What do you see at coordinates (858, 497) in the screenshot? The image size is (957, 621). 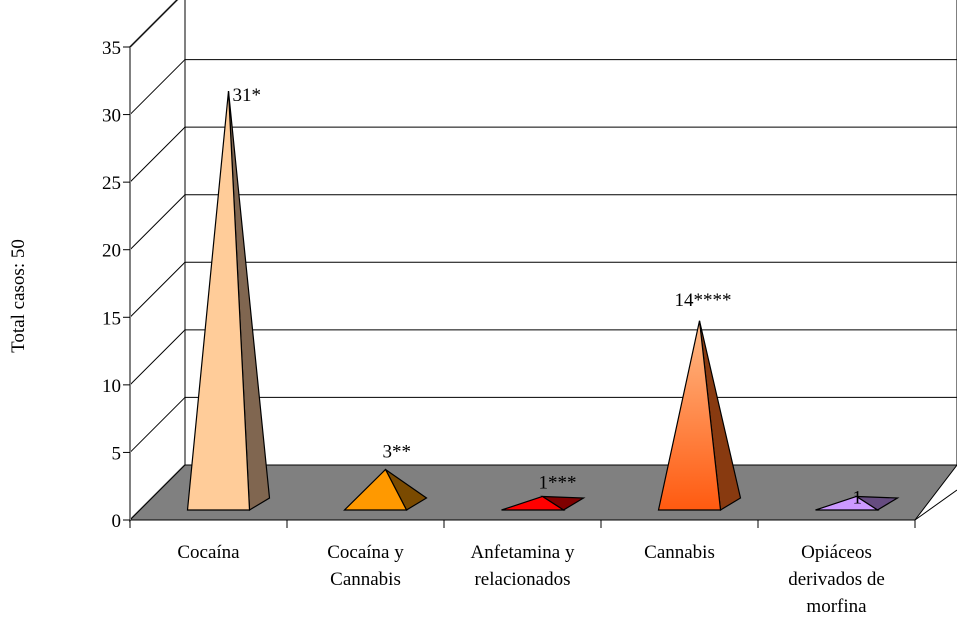 I see `data-label: 1` at bounding box center [858, 497].